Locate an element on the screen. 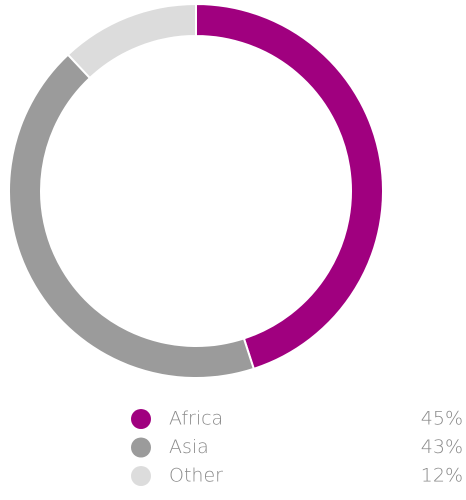 The height and width of the screenshot is (500, 466). legend-value: 43% is located at coordinates (442, 447).